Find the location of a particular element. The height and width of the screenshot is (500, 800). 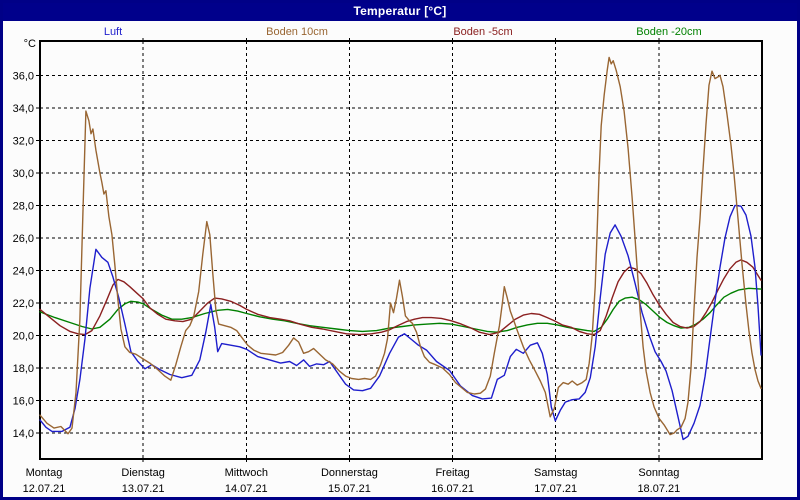

y-tick-label: 26,0 is located at coordinates (23, 239).